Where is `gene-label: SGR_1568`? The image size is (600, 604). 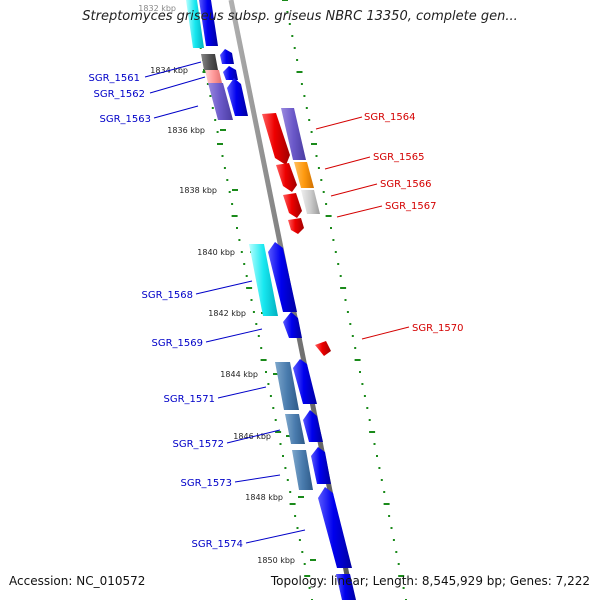
gene-label: SGR_1568 is located at coordinates (168, 295).